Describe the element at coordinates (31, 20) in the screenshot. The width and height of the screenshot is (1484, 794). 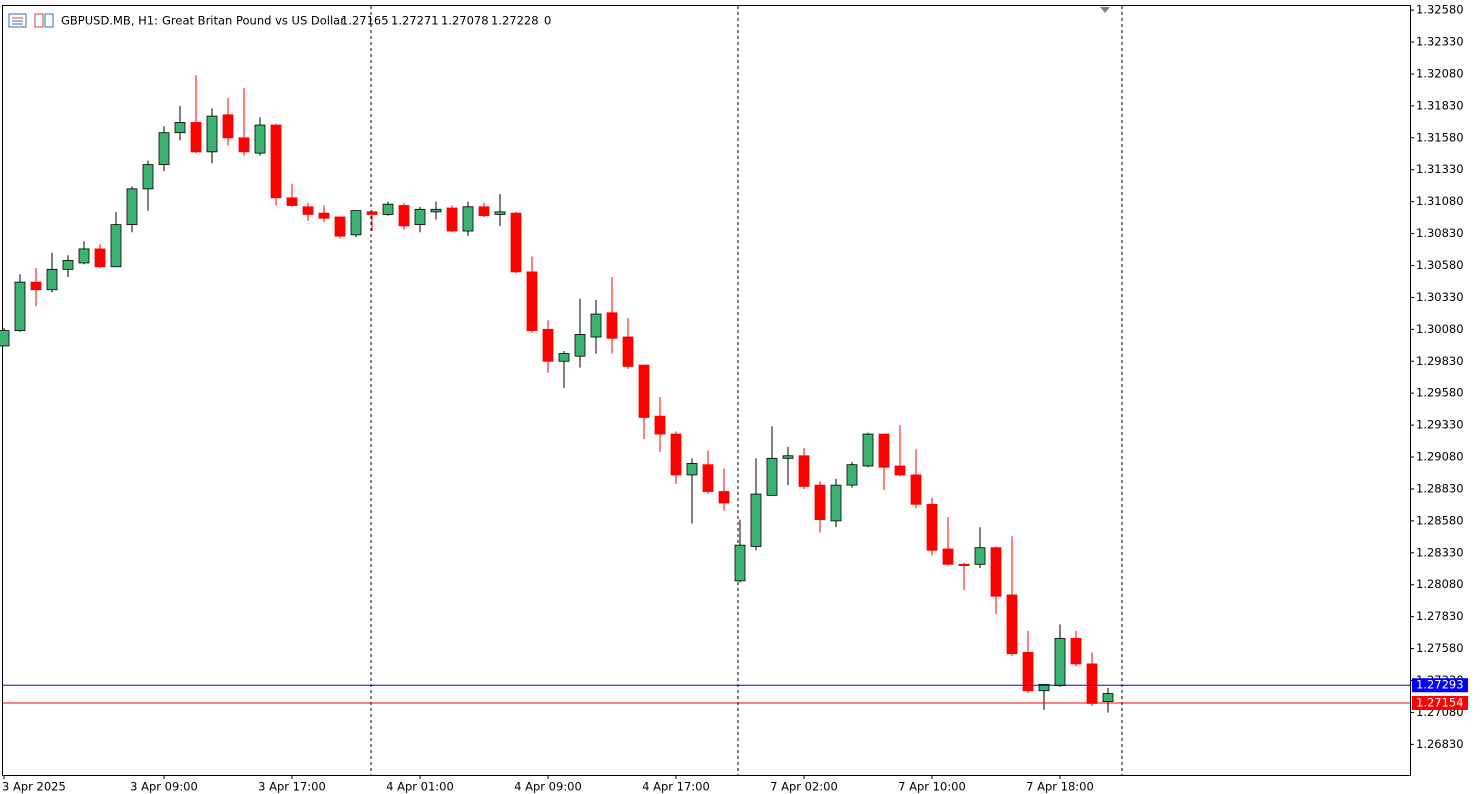
I see `header-icons` at that location.